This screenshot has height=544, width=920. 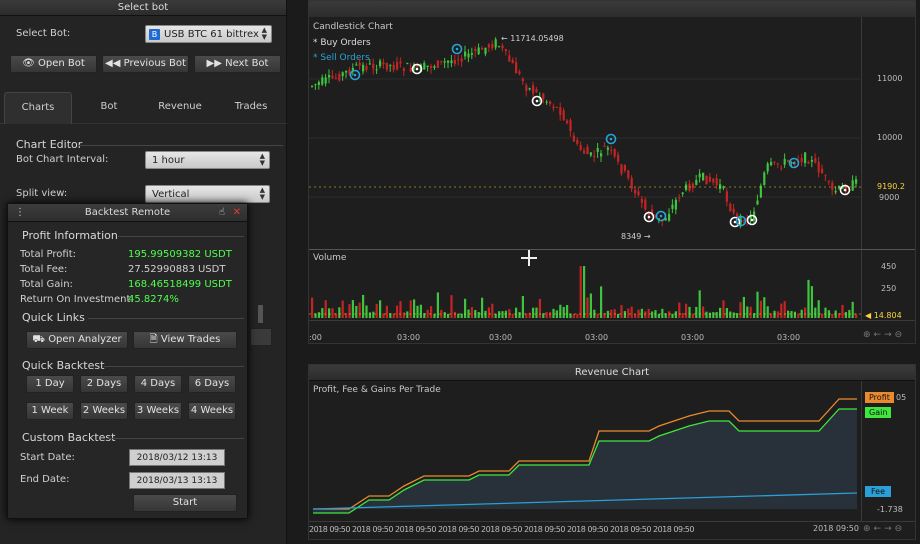 I want to click on next-bot-button: ▶▶ Next Bot, so click(x=237, y=64).